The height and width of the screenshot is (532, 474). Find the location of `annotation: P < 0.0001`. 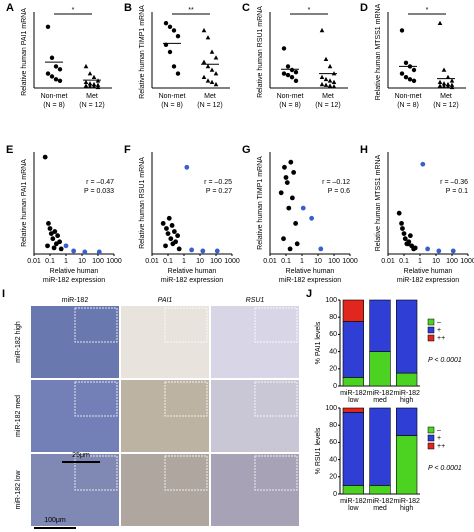

annotation: P < 0.0001 is located at coordinates (445, 468).